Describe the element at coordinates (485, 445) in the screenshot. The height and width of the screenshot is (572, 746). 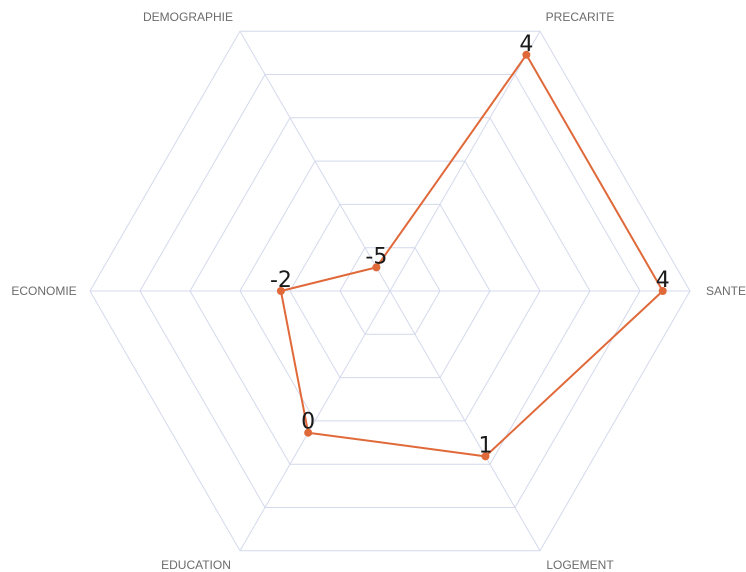
I see `value-label-logement: 1` at that location.